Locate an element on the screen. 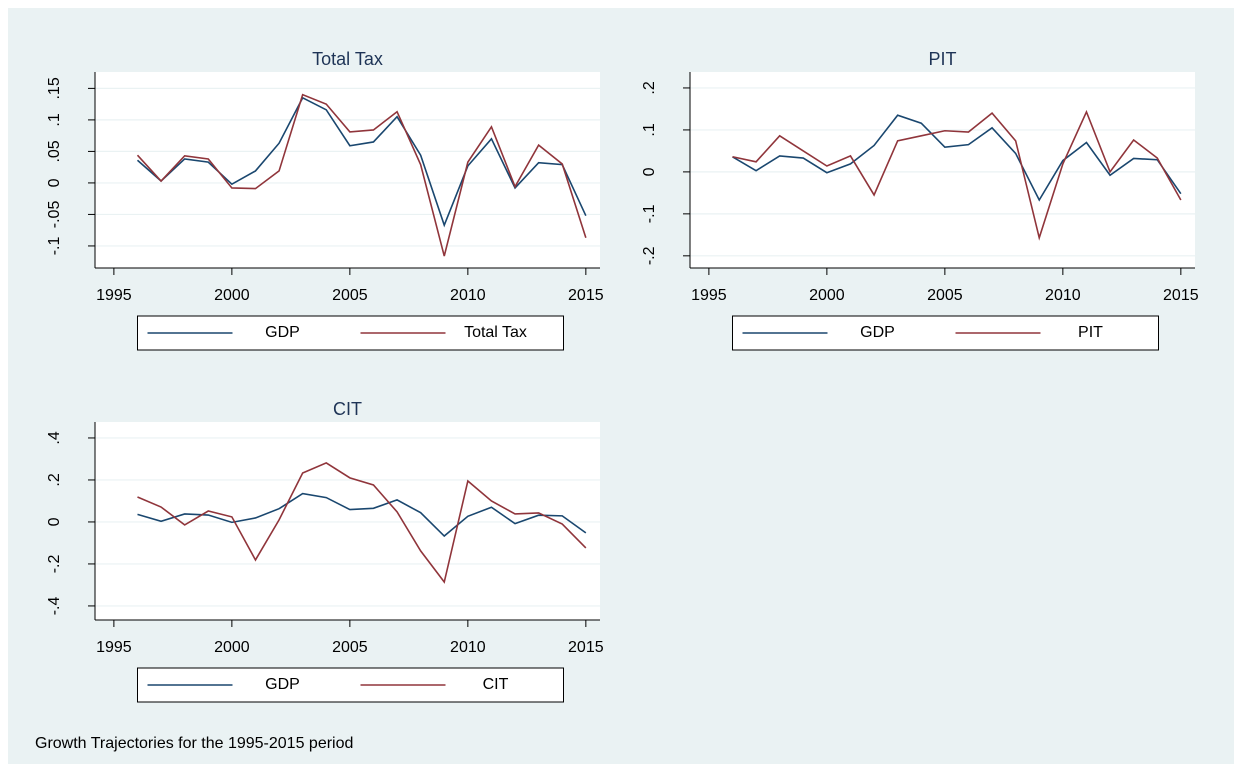  legend-label: CIT is located at coordinates (496, 684).